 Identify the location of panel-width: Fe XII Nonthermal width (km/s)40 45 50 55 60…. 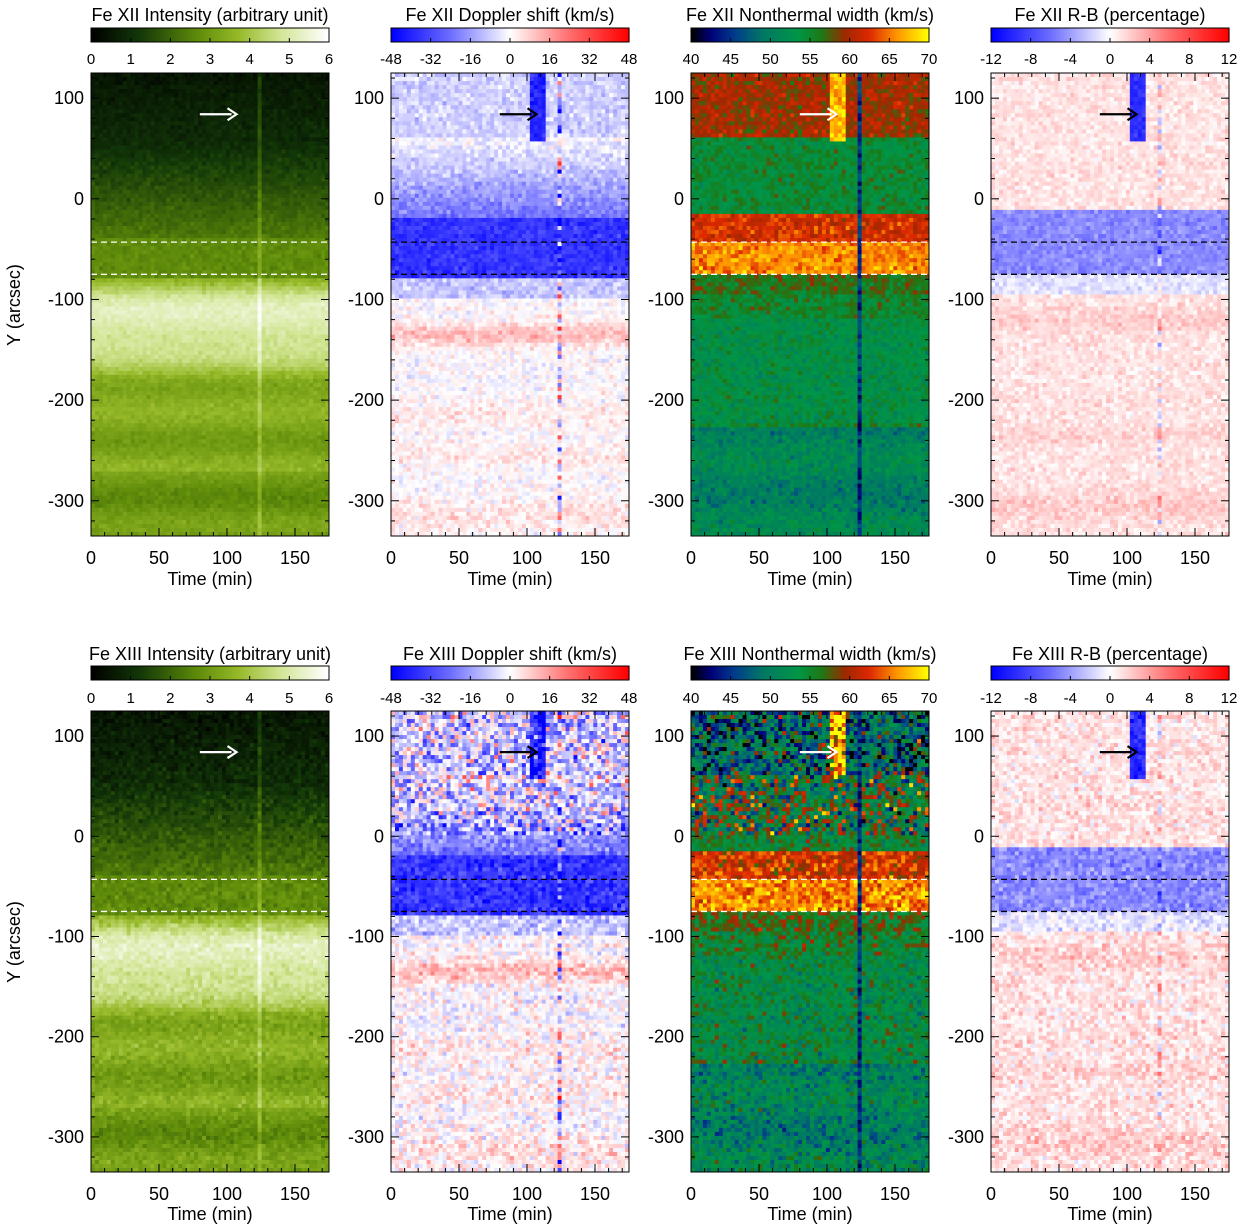
(792, 297).